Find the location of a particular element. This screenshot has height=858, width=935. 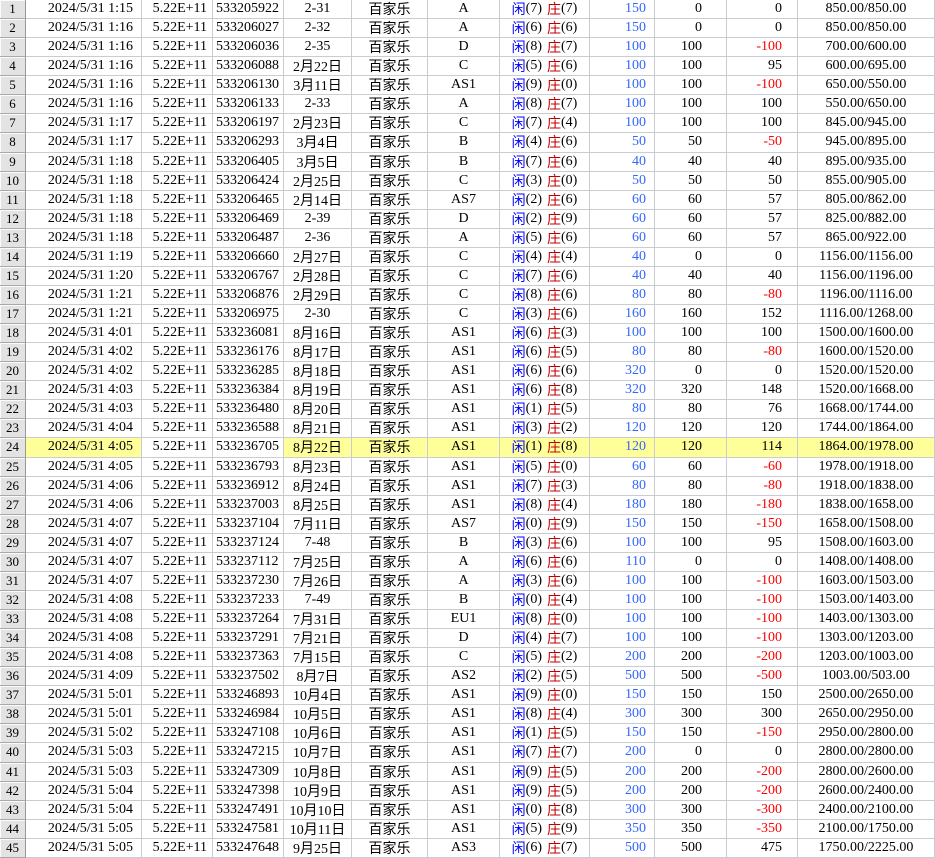

cell-win-loss: 40 is located at coordinates (762, 276).